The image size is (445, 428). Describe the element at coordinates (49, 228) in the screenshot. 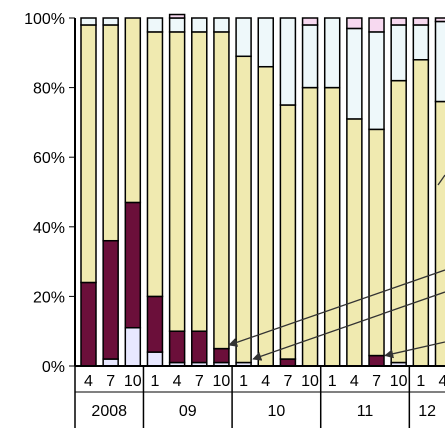

I see `y-tick-label: 40%` at that location.